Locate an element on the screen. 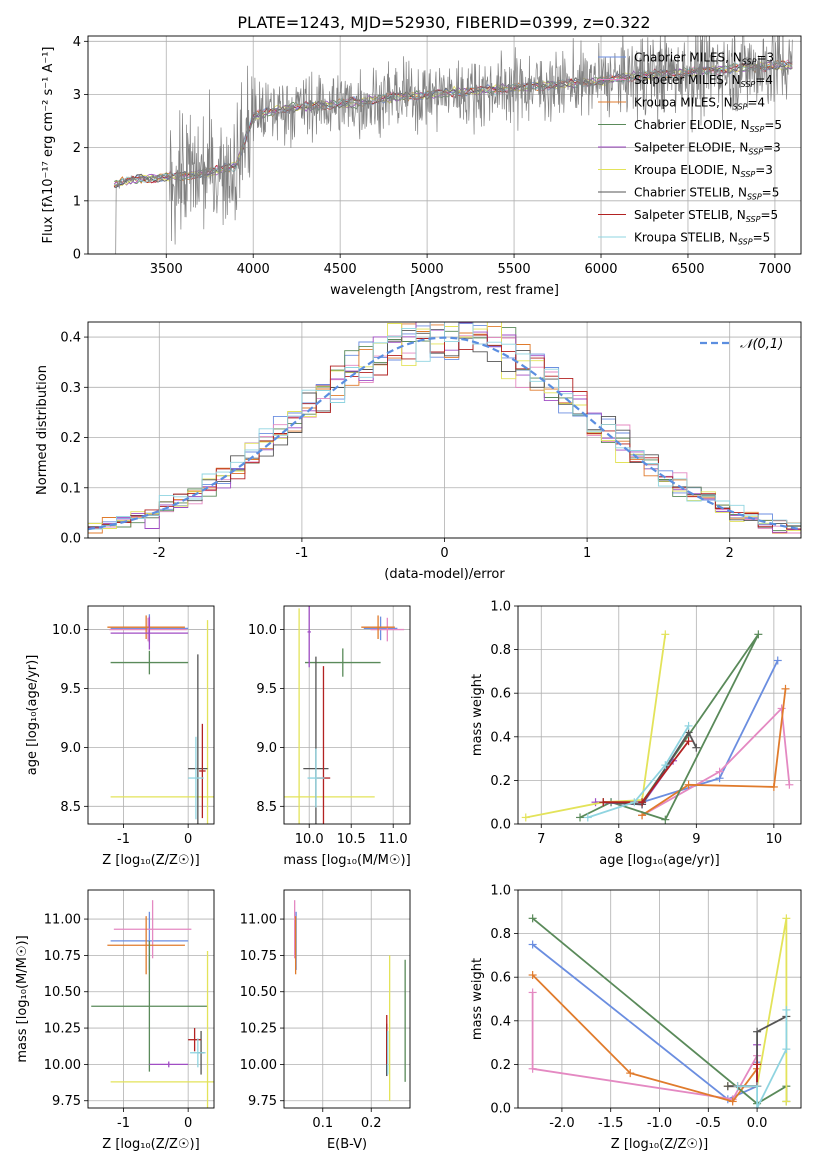 This screenshot has width=819, height=1170. x-tick-label: 7000 is located at coordinates (774, 269).